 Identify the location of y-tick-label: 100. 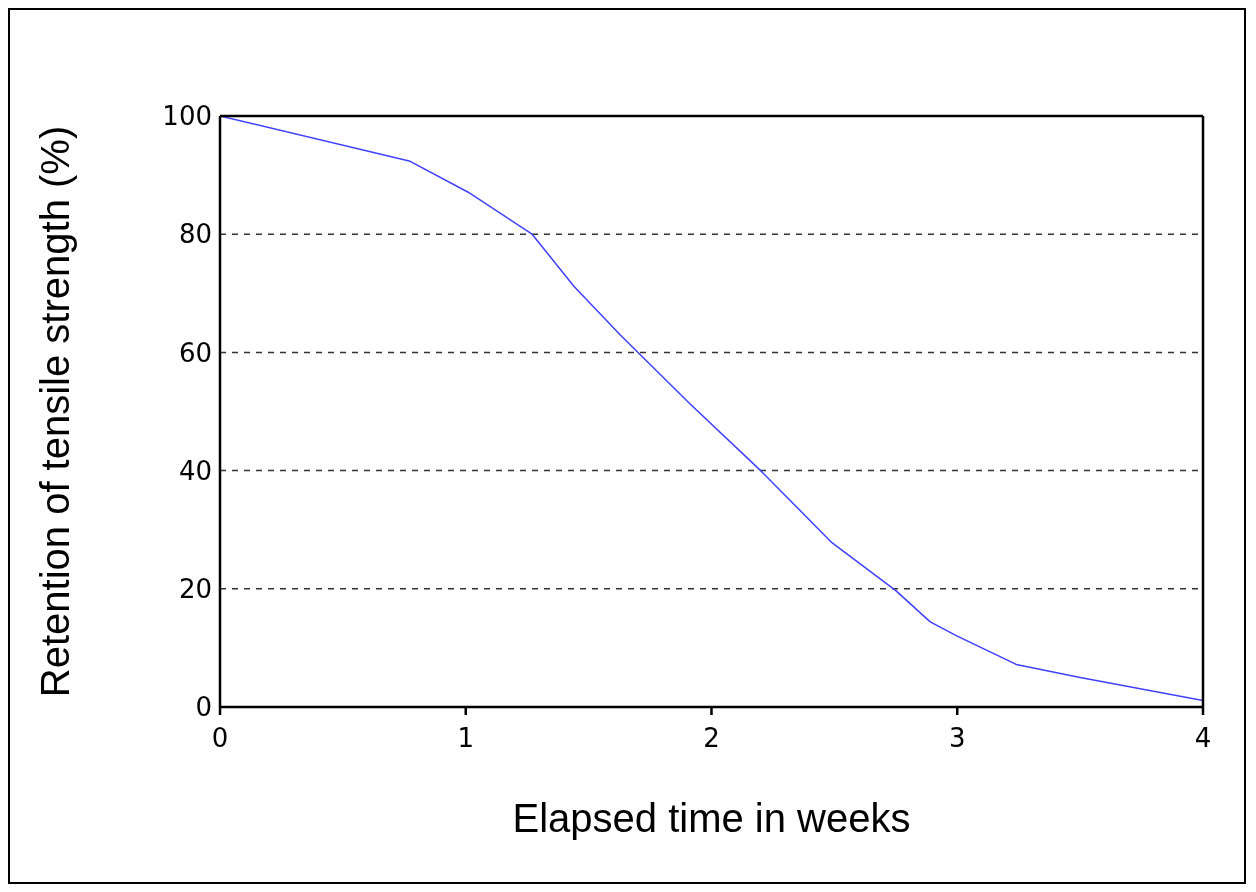
(187, 116).